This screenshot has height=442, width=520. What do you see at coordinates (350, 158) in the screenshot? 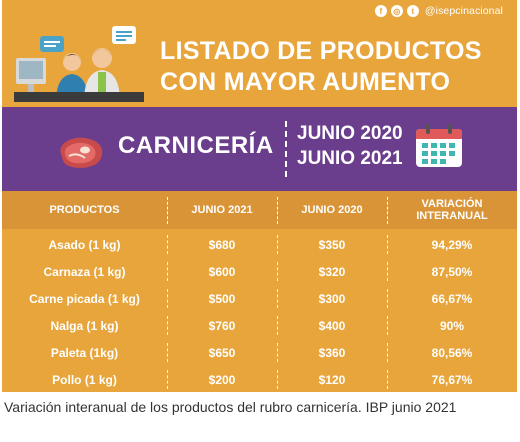
I see `period-label-2: JUNIO 2021` at bounding box center [350, 158].